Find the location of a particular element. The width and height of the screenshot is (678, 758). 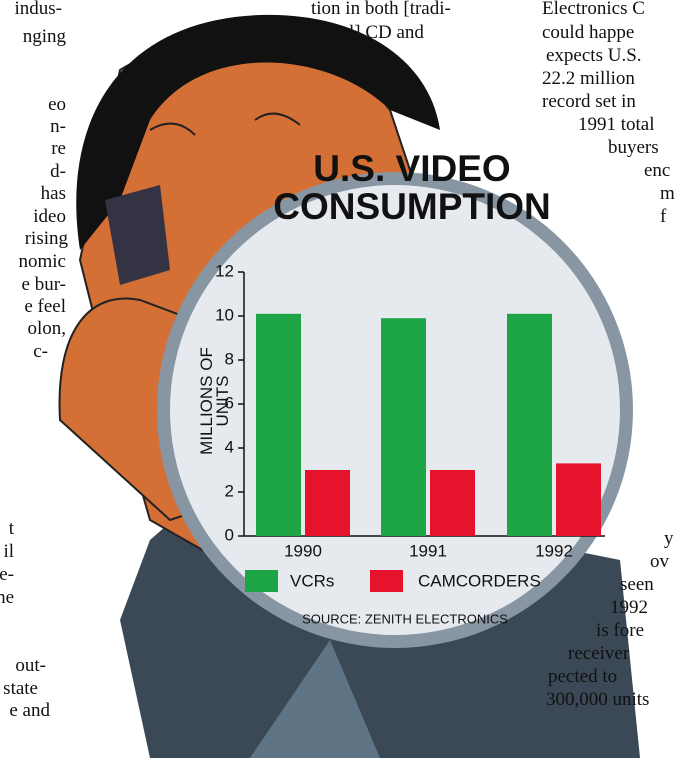

text-fragment: d- is located at coordinates (58, 171).